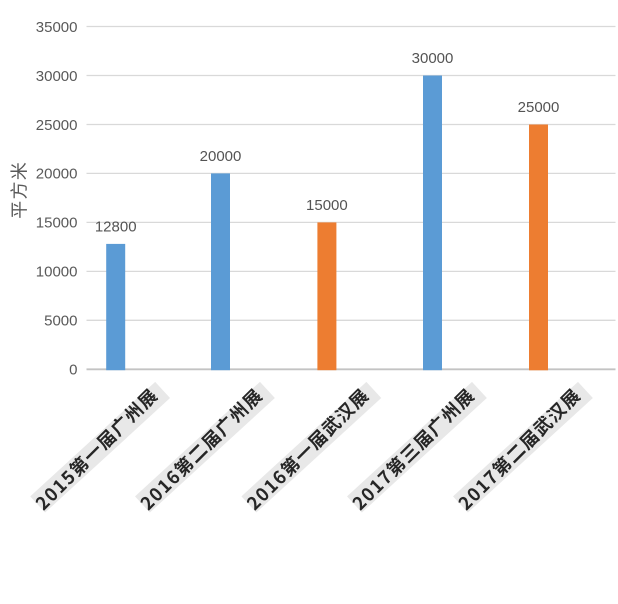 The width and height of the screenshot is (618, 604). Describe the element at coordinates (73, 370) in the screenshot. I see `svg-text: 0` at that location.